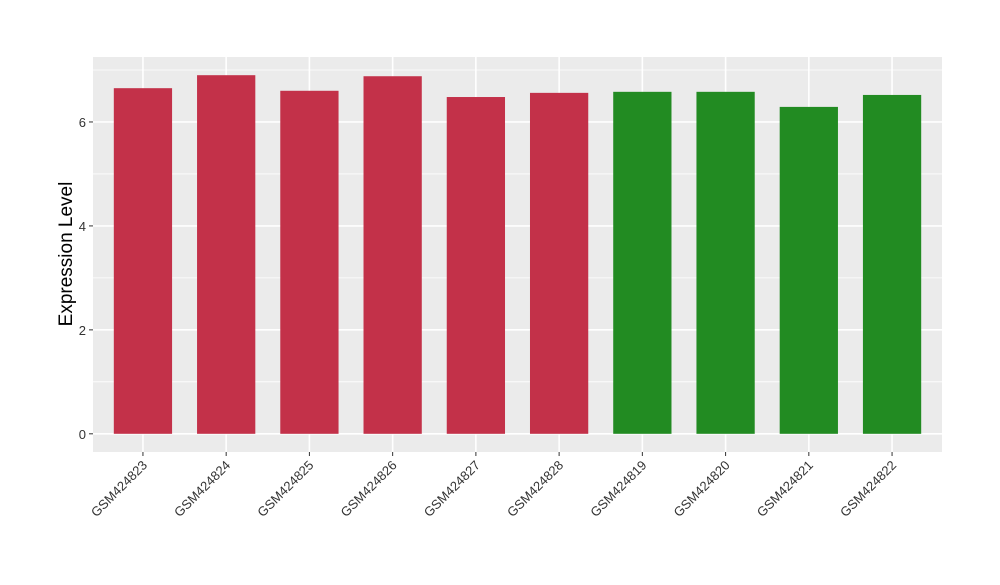 The width and height of the screenshot is (1000, 585). What do you see at coordinates (82, 122) in the screenshot?
I see `y-tick-label: 6` at bounding box center [82, 122].